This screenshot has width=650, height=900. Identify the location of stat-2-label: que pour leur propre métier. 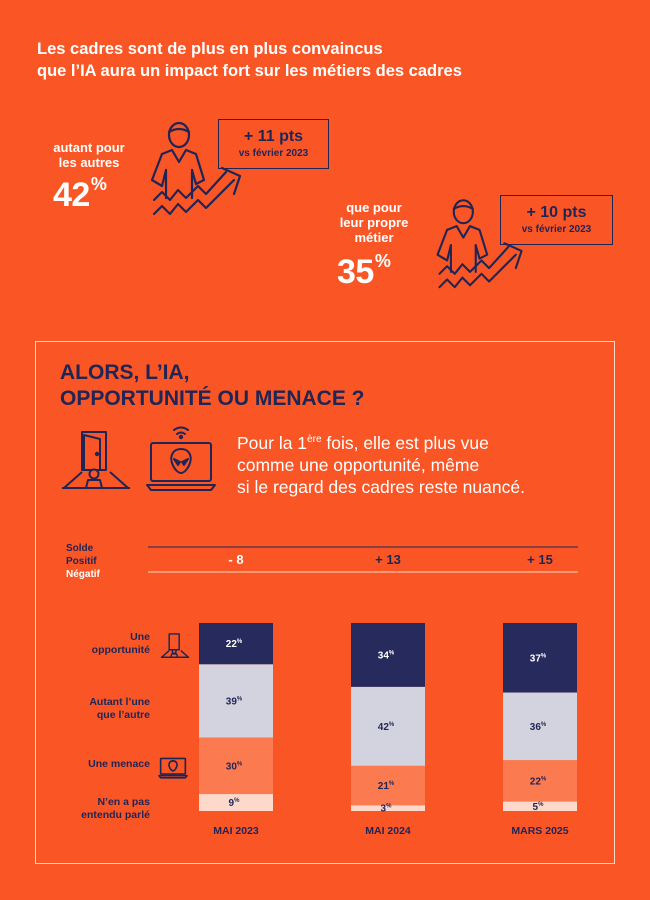
(374, 222).